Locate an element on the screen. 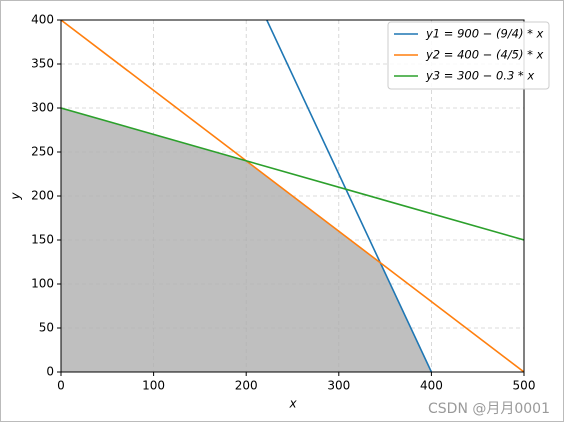 This screenshot has width=566, height=426. x-tick-label: 200 is located at coordinates (246, 386).